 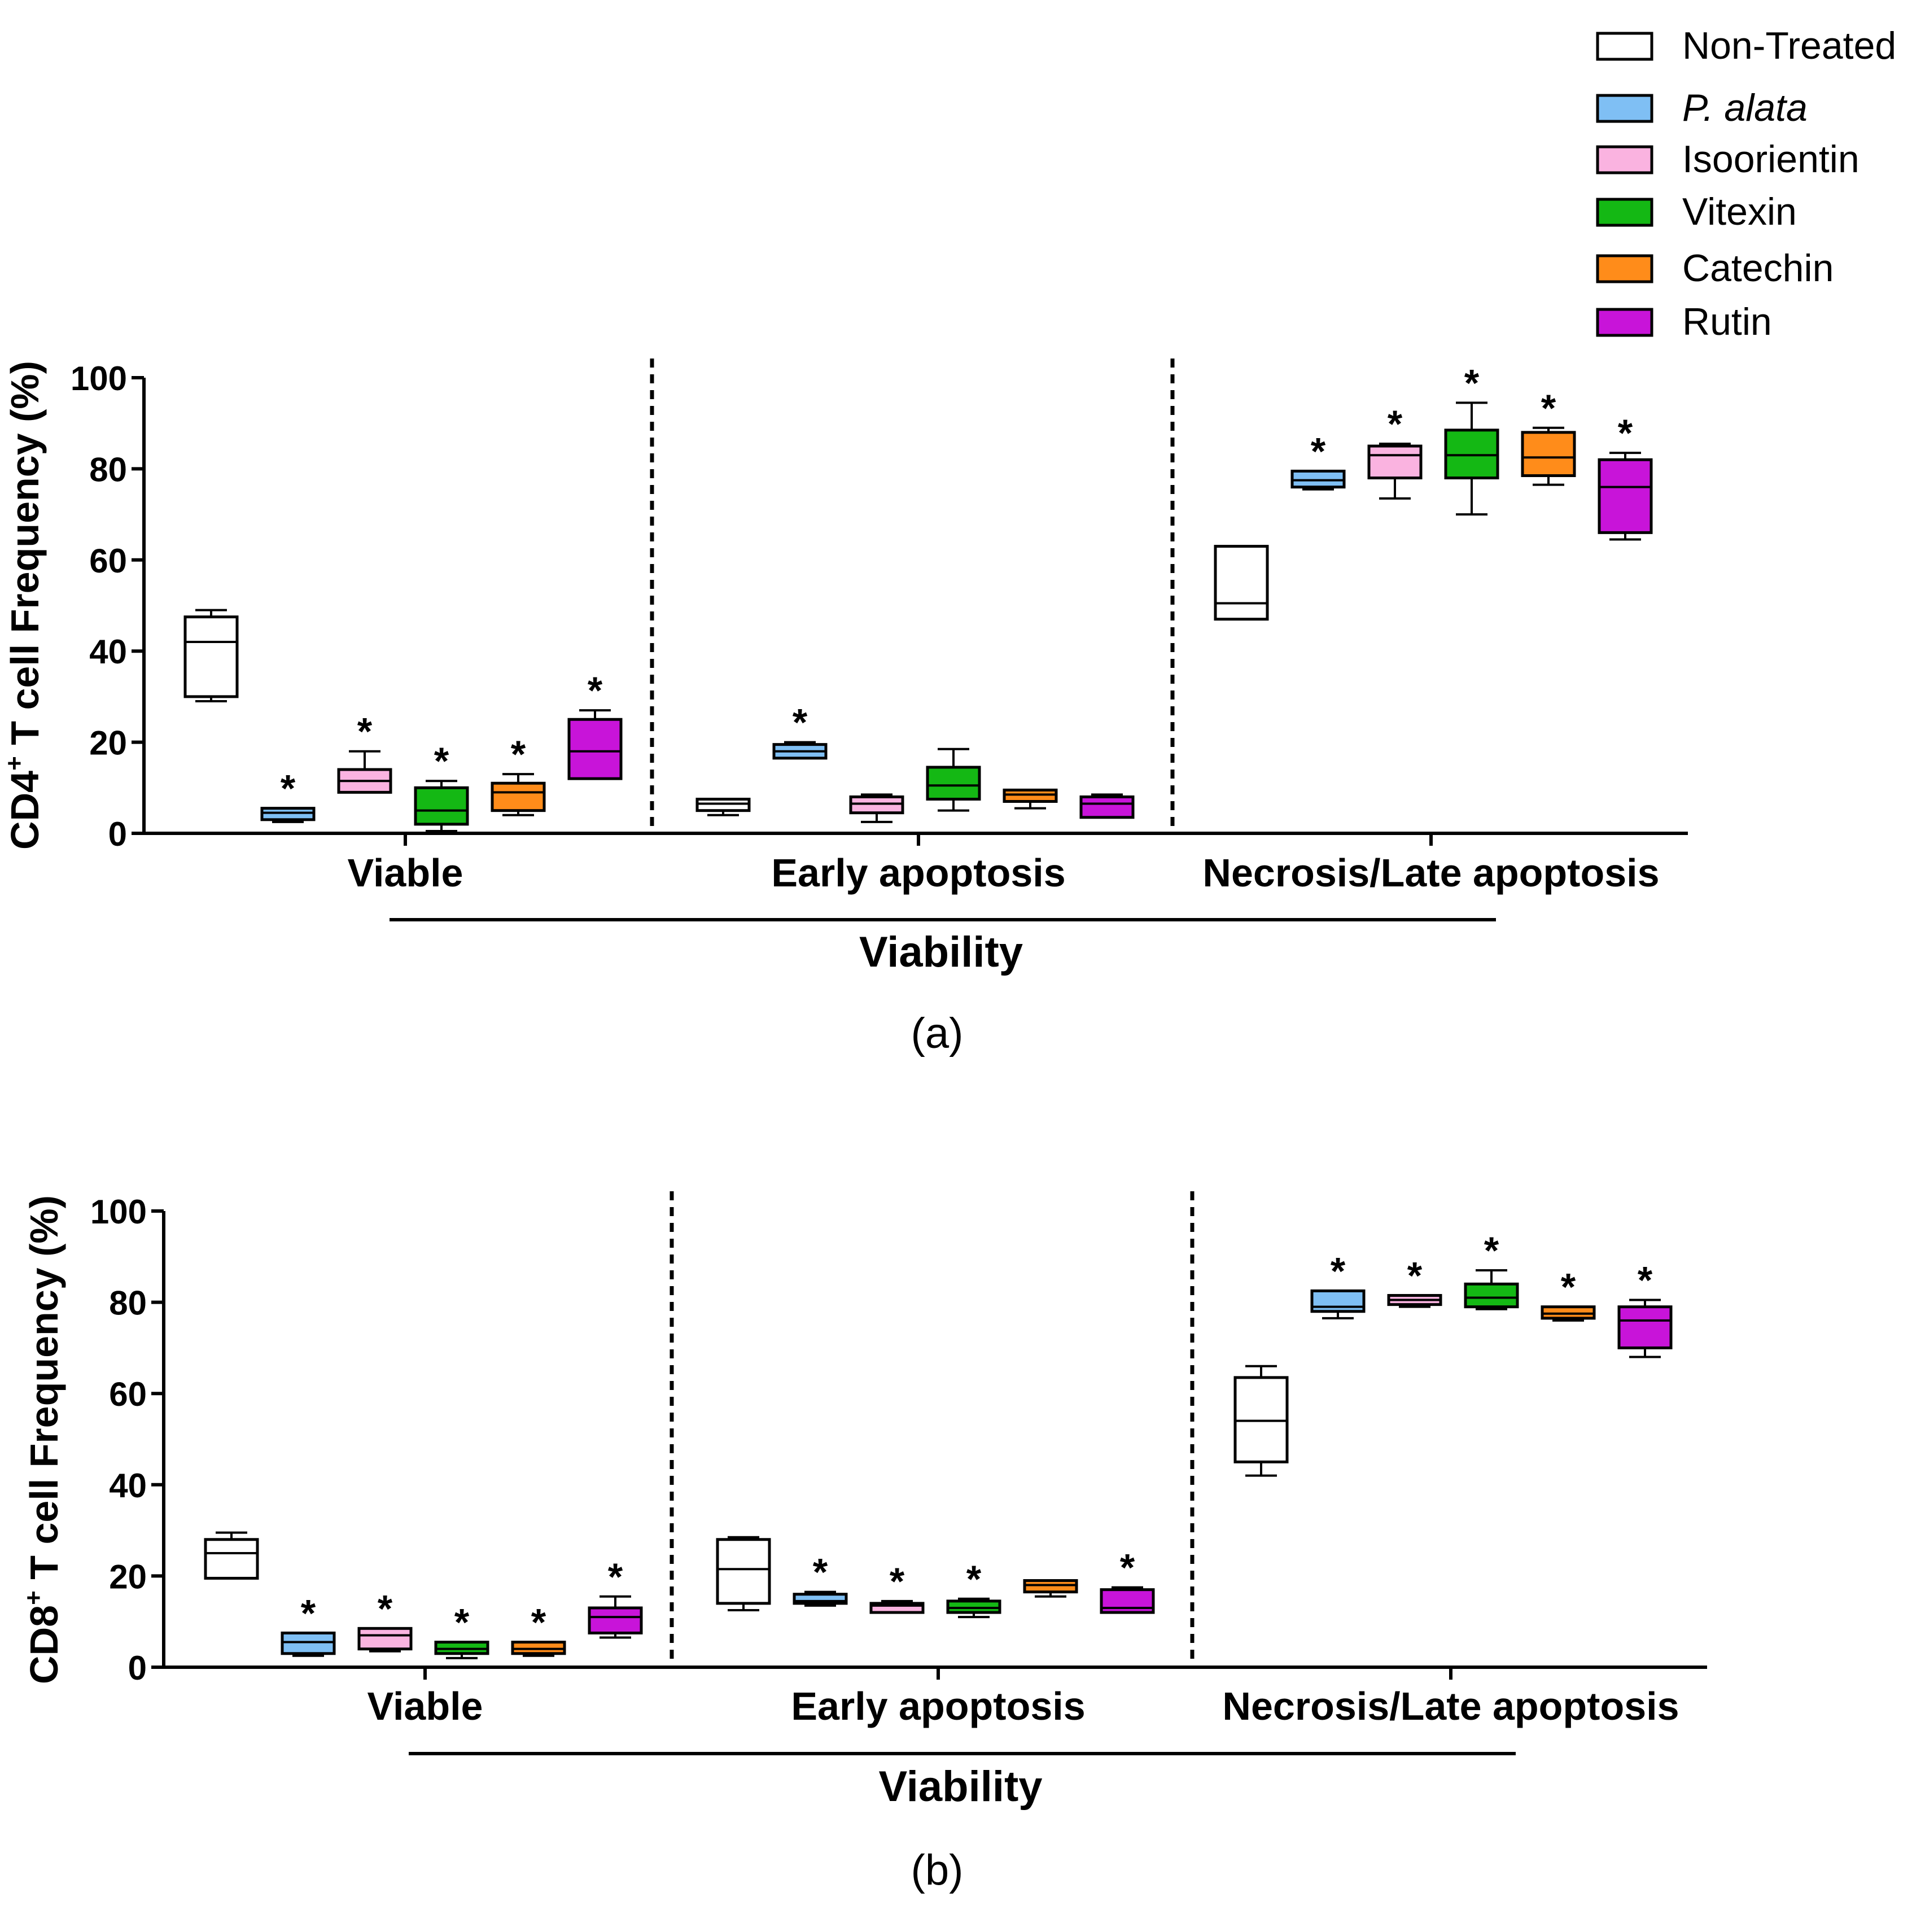 I want to click on legend-swatch-non-treated, so click(x=1625, y=47).